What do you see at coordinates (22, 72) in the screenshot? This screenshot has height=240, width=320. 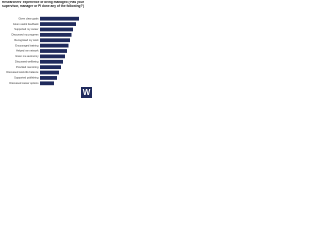 I see `y-tick-label: Discussed work-life balance` at bounding box center [22, 72].